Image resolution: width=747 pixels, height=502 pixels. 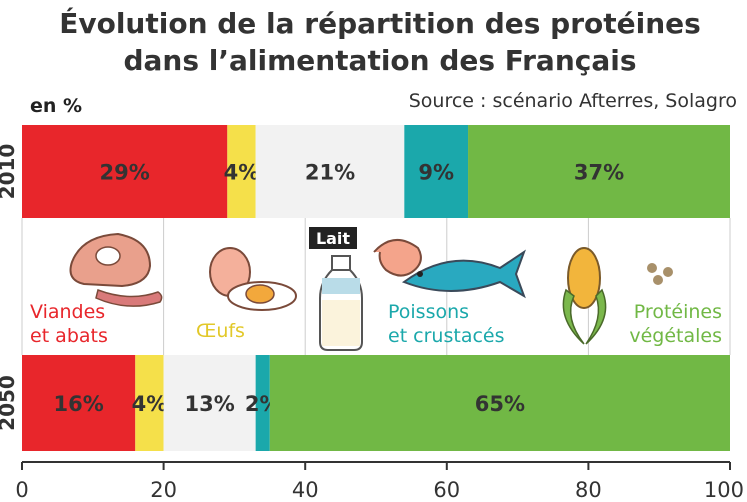 What do you see at coordinates (9, 172) in the screenshot?
I see `year-label-2010: 2010` at bounding box center [9, 172].